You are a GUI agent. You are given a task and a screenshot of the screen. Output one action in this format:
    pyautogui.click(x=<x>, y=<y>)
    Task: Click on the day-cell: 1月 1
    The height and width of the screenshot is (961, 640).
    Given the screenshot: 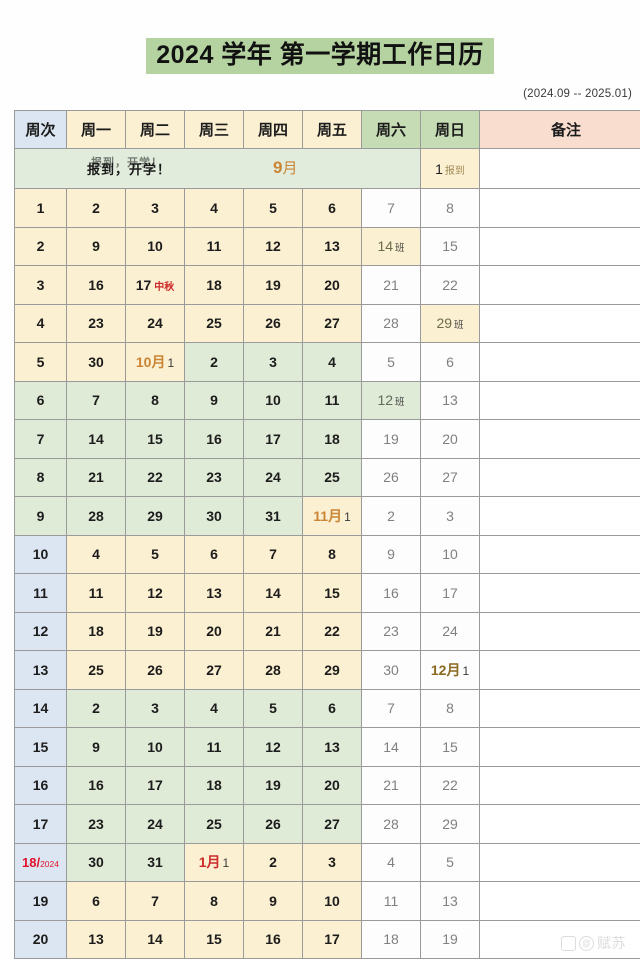 What is the action you would take?
    pyautogui.click(x=214, y=862)
    